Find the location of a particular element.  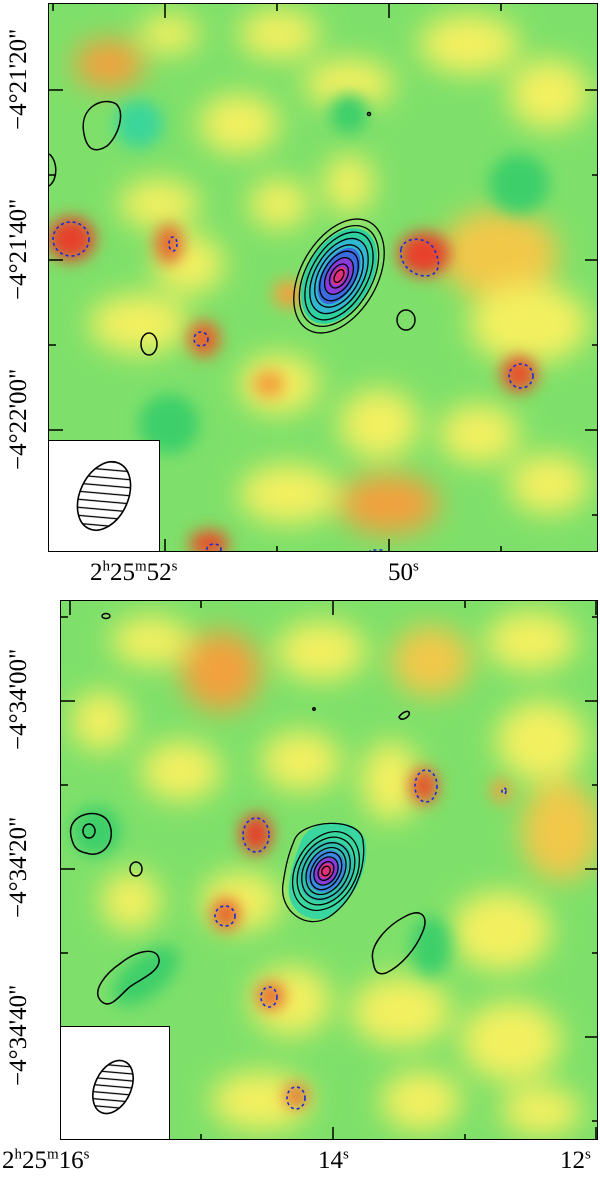

top-beam-inset is located at coordinates (104, 495).